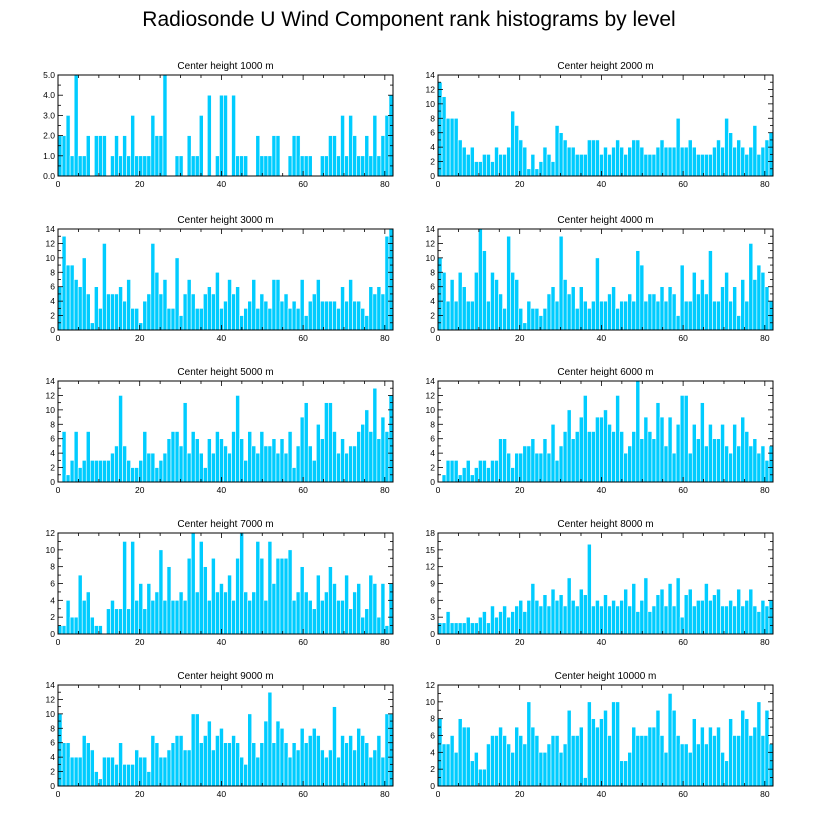  What do you see at coordinates (765, 490) in the screenshot?
I see `x-tick-label: 80` at bounding box center [765, 490].